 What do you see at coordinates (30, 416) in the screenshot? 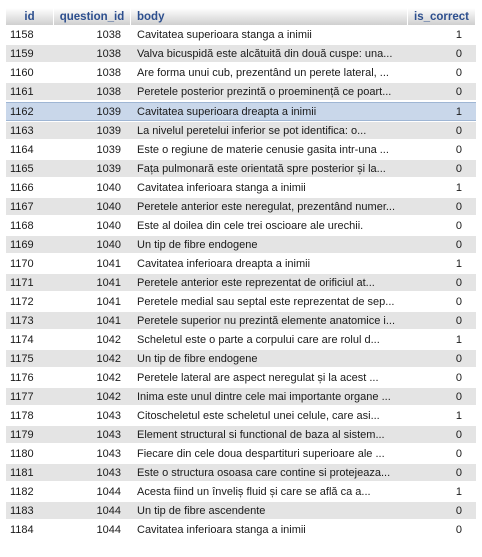
I see `cell-id: 1178` at bounding box center [30, 416].